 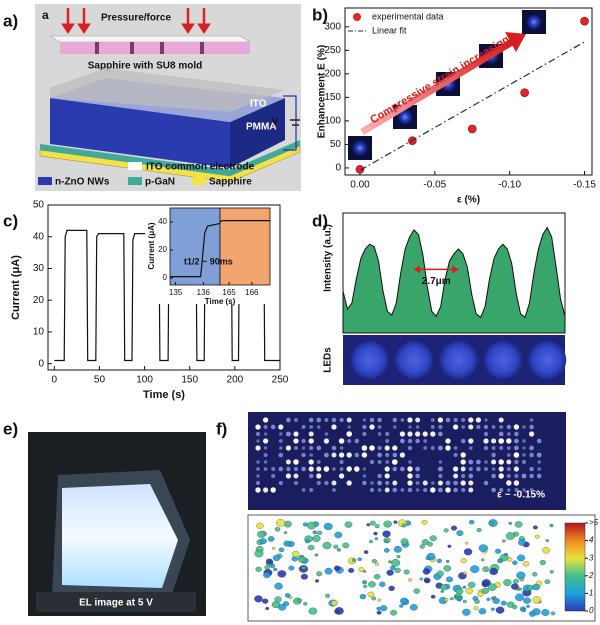 I want to click on mold, so click(x=150, y=39).